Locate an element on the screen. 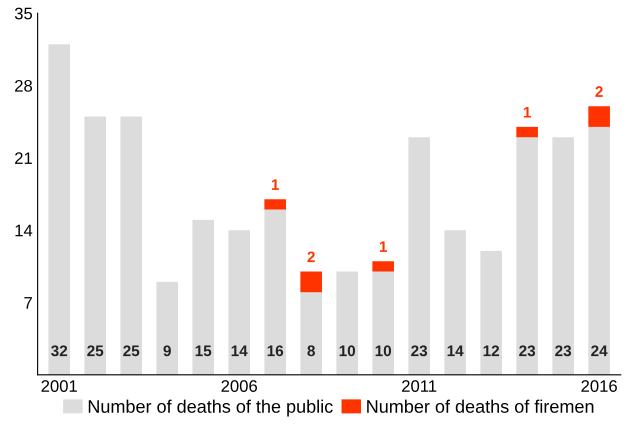 This screenshot has height=441, width=627. x-tick-label: 2001 is located at coordinates (59, 386).